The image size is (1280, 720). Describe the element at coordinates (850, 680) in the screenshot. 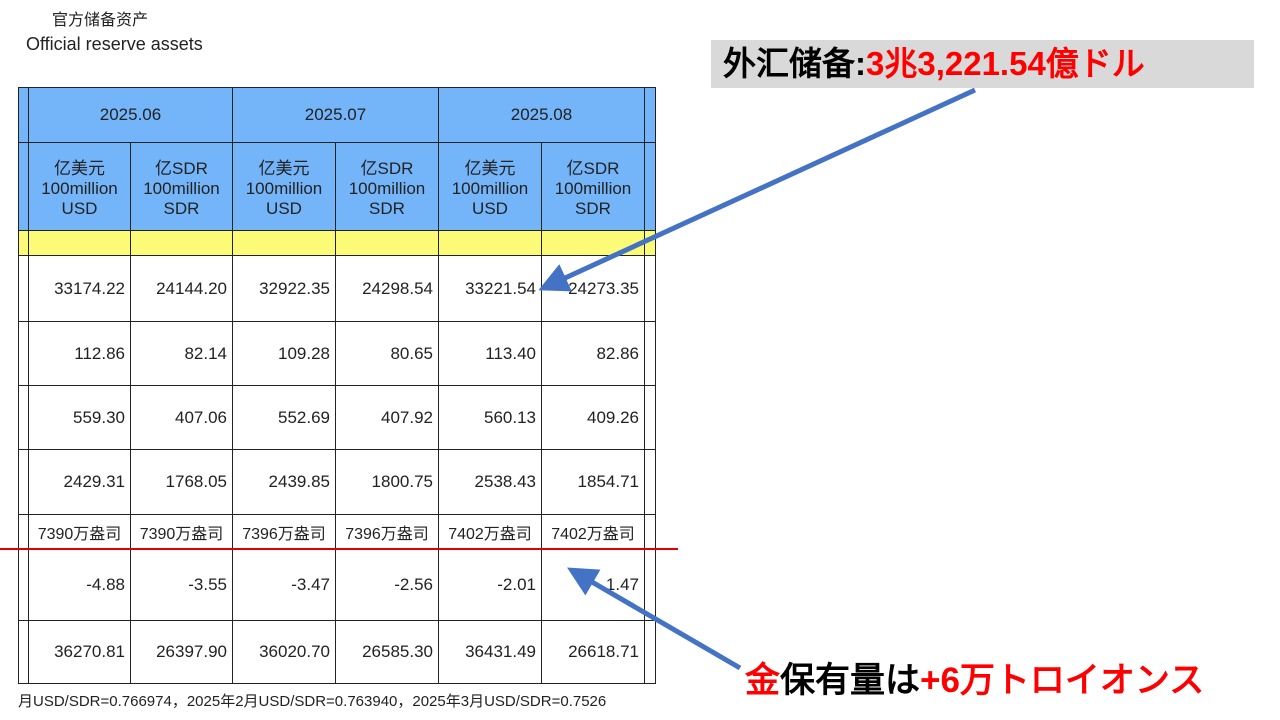

I see `gold-middle: 保有量は` at that location.